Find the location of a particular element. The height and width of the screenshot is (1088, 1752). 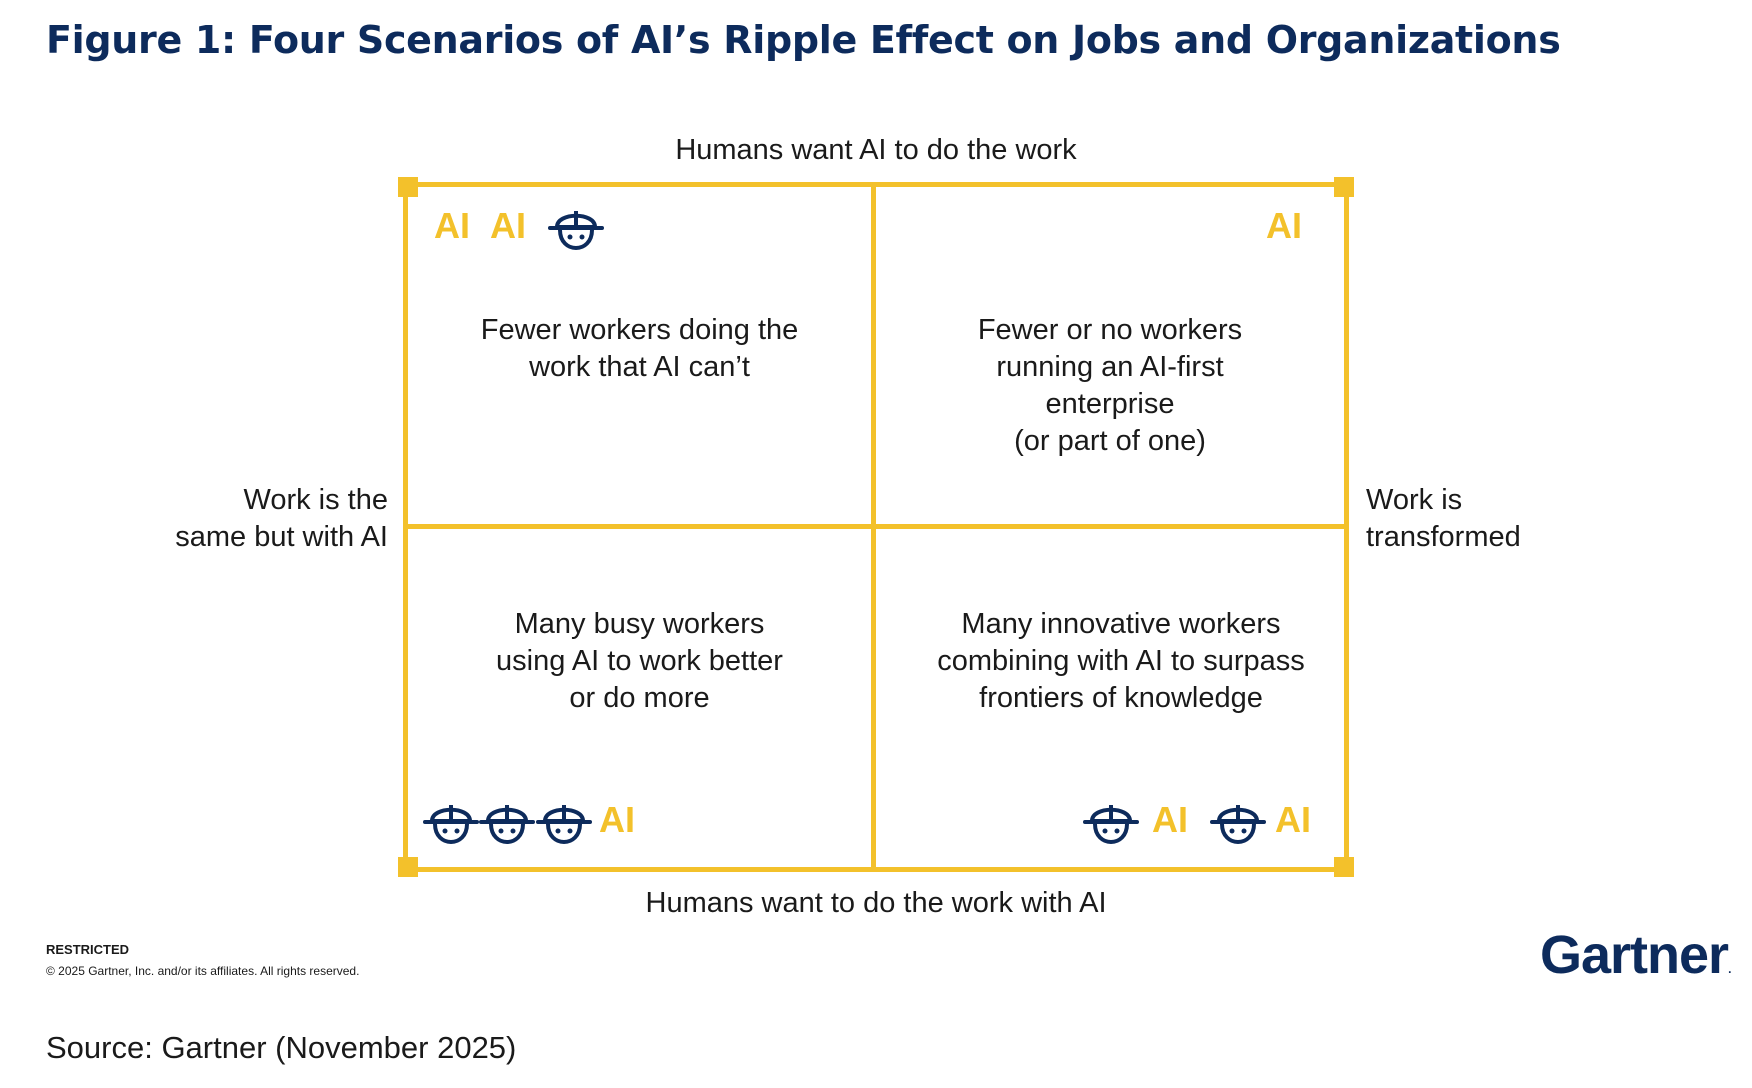

brand-mark: . is located at coordinates (1730, 969).